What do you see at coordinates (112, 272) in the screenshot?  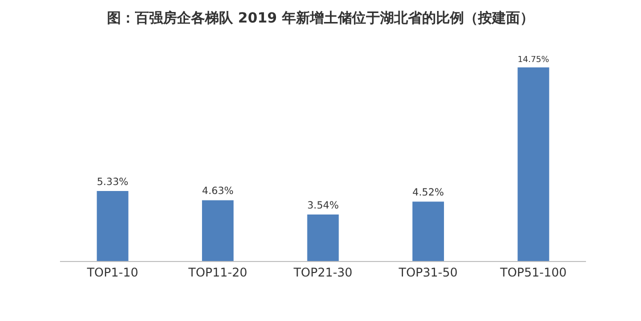 I see `x-tick-label: TOP1-10` at bounding box center [112, 272].